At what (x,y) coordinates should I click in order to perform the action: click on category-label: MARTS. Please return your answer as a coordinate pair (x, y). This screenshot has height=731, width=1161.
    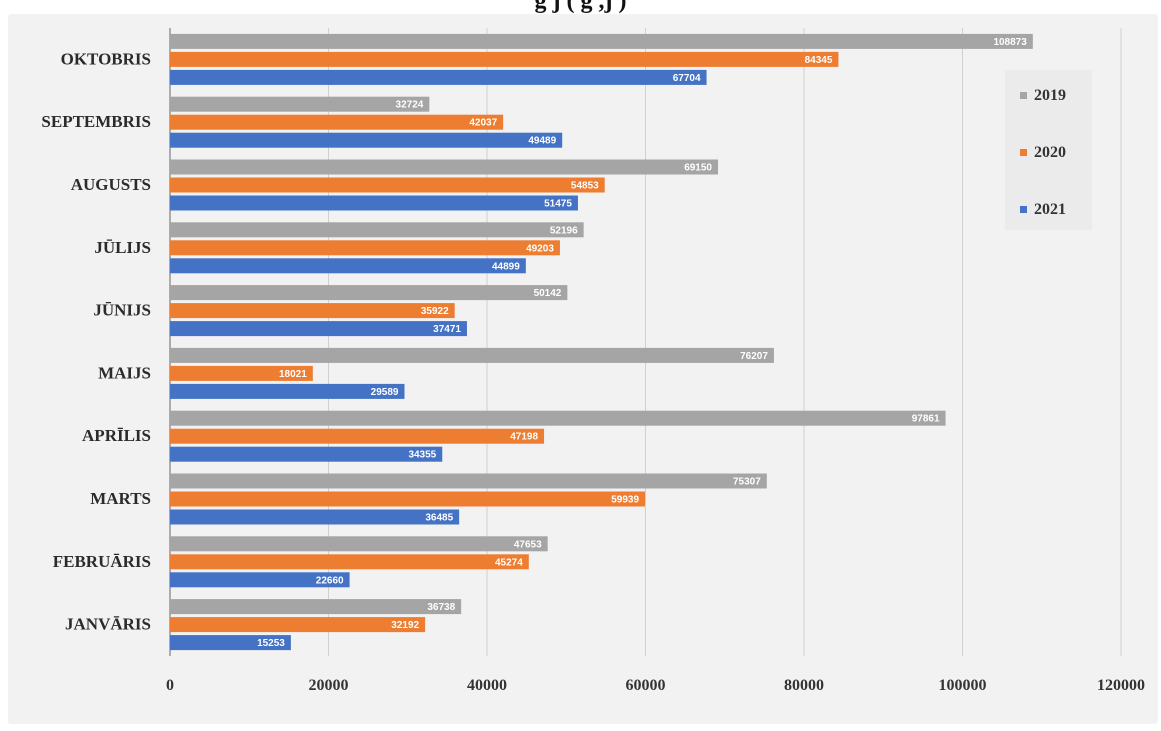
    Looking at the image, I should click on (120, 498).